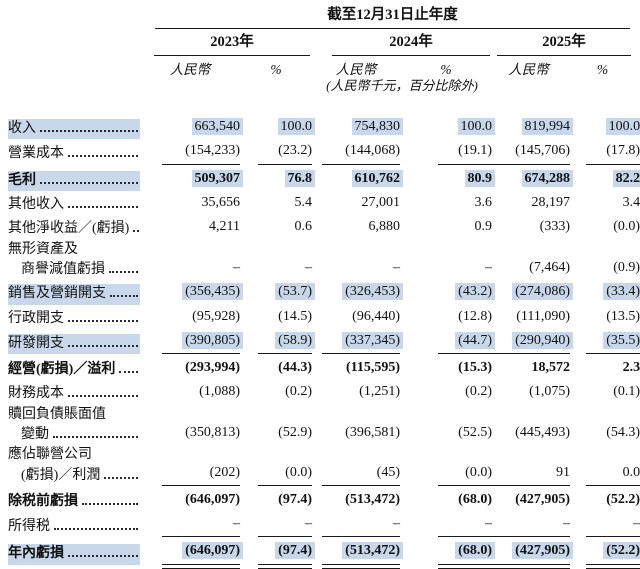  I want to click on rmb-value-2025: (111,090), so click(543, 316).